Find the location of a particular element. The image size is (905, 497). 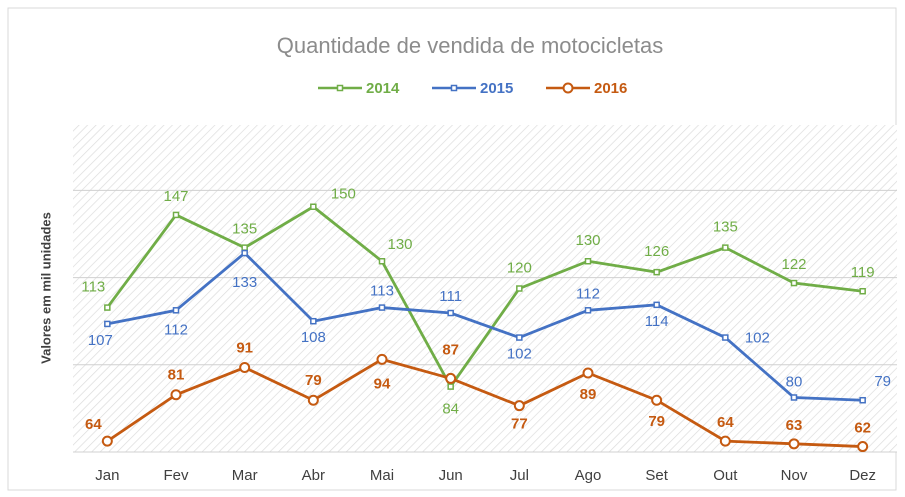

x-tick-label: Jan is located at coordinates (107, 475).